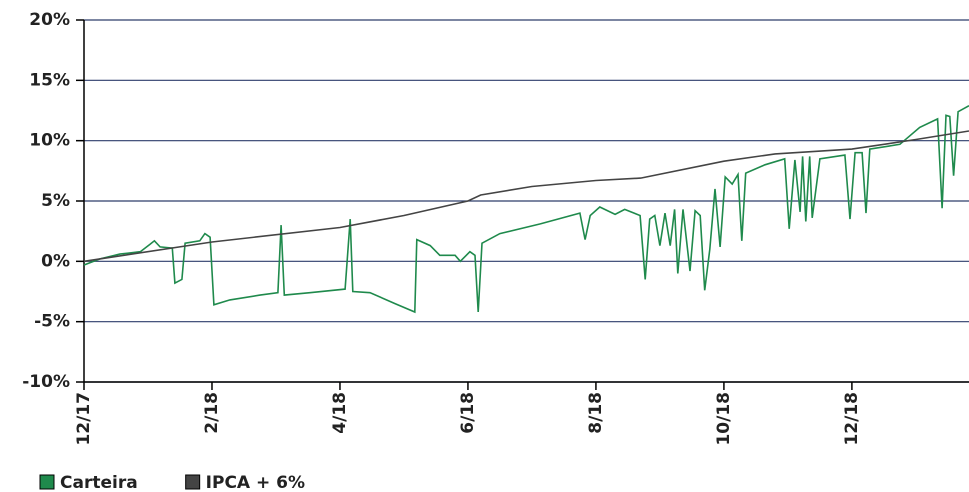 The height and width of the screenshot is (492, 969). What do you see at coordinates (852, 419) in the screenshot?
I see `x-tick-label: 12/18` at bounding box center [852, 419].